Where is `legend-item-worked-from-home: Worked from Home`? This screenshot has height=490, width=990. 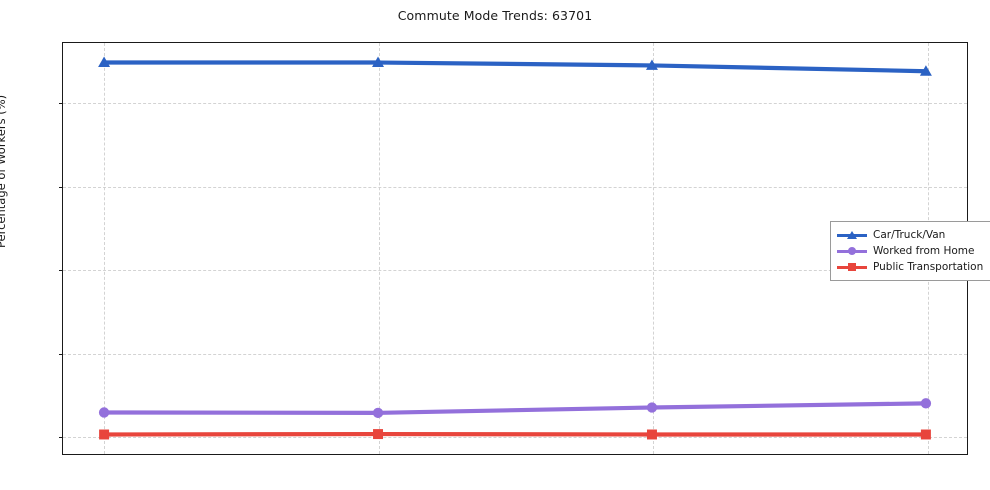 legend-item-worked-from-home: Worked from Home is located at coordinates (910, 251).